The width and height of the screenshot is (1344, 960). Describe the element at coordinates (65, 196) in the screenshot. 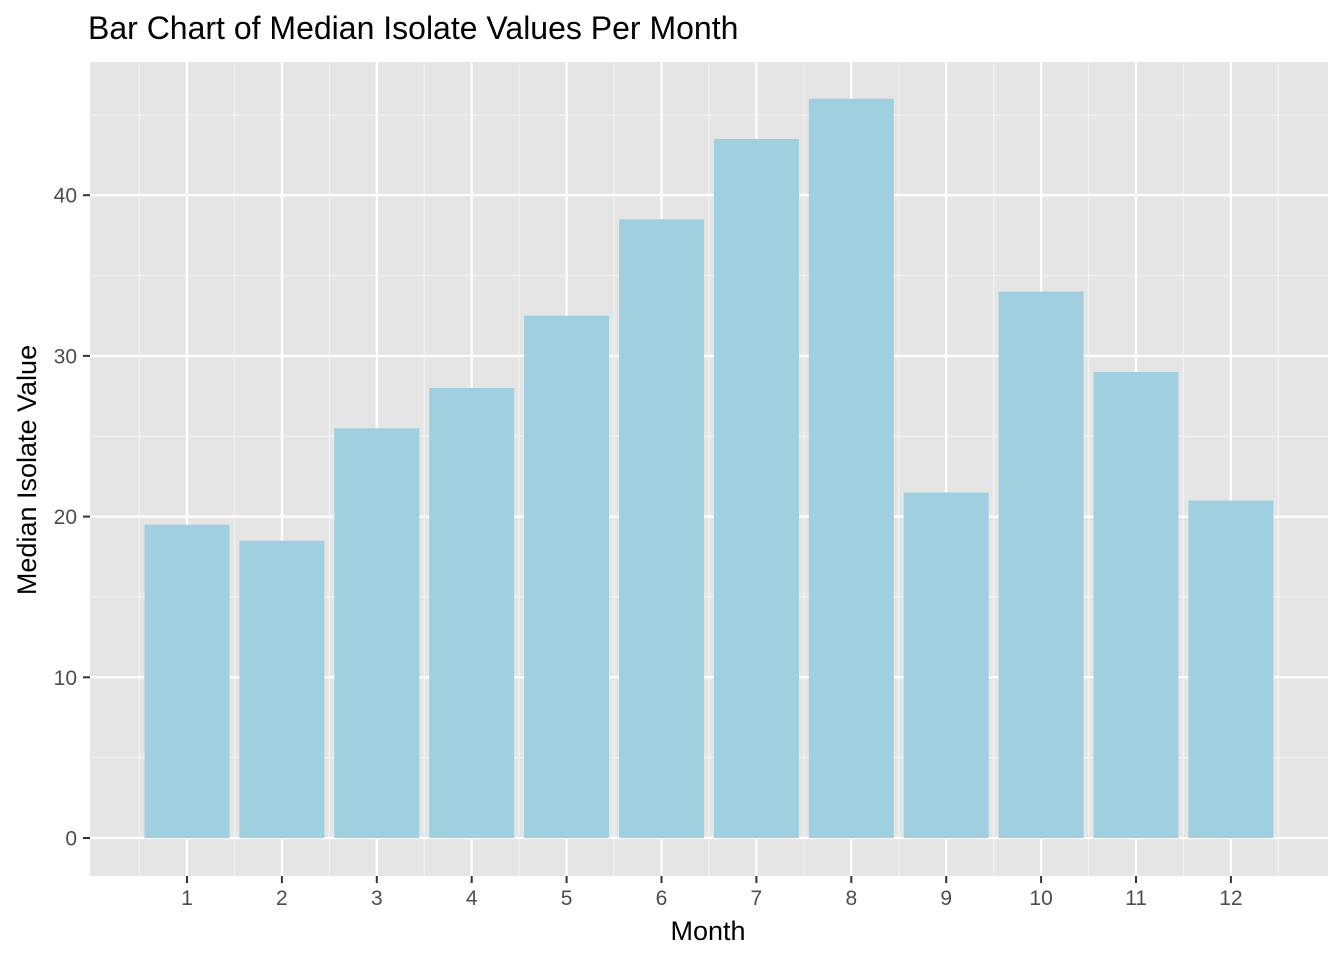

I see `y-tick-label: 40` at that location.